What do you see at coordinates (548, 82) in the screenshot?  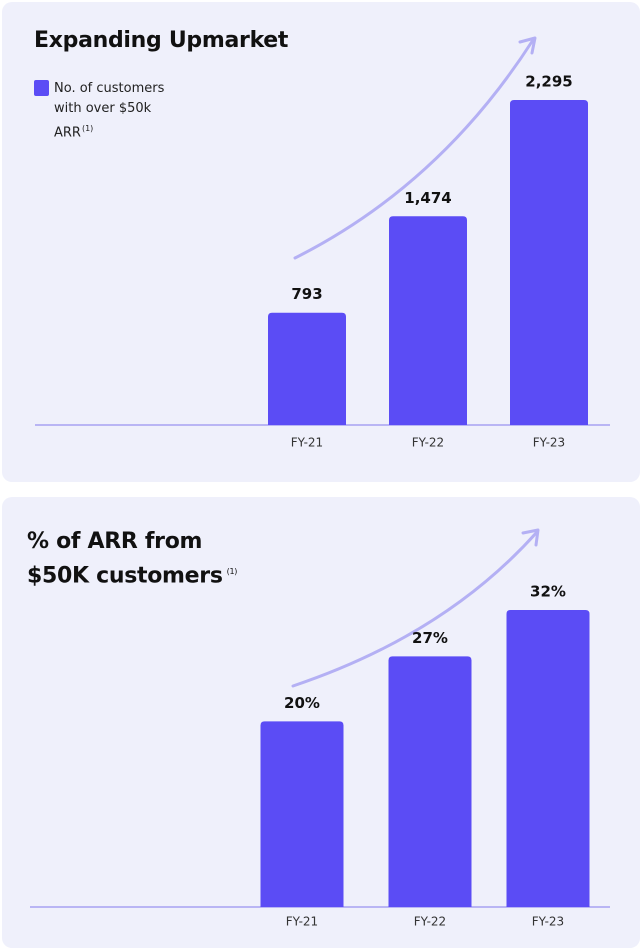 I see `value-label: 2,295` at bounding box center [548, 82].